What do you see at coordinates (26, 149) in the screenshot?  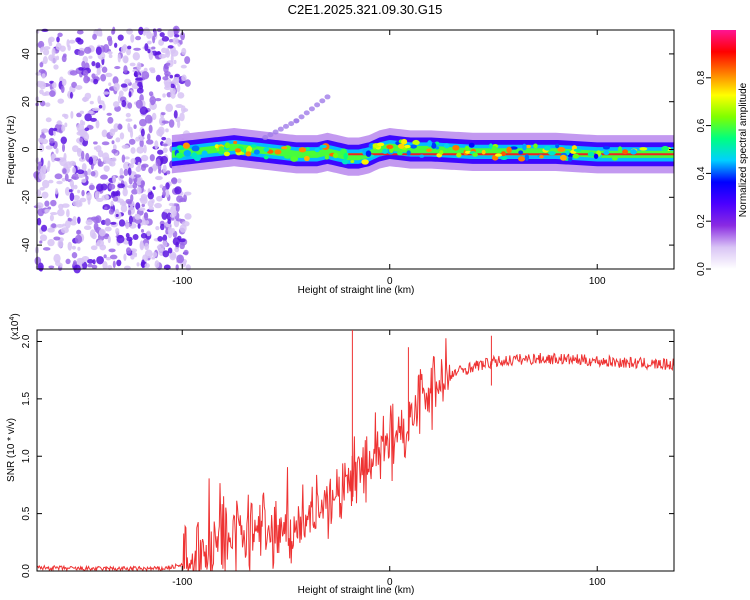 I see `y-tick-label: 0` at bounding box center [26, 149].